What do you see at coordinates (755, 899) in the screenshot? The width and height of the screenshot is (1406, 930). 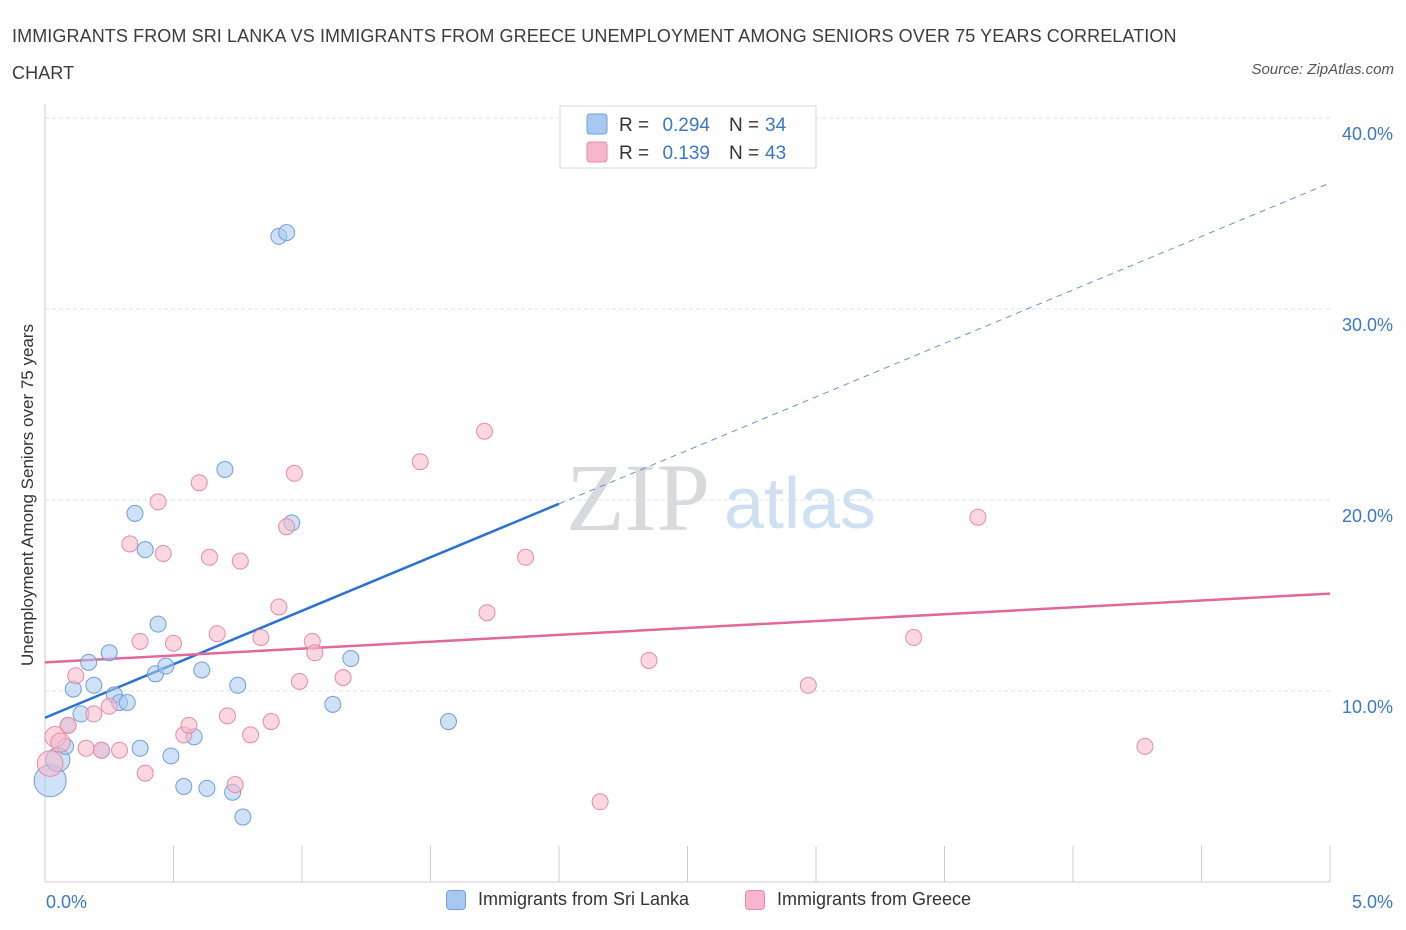 I see `legend-swatch-greece` at bounding box center [755, 899].